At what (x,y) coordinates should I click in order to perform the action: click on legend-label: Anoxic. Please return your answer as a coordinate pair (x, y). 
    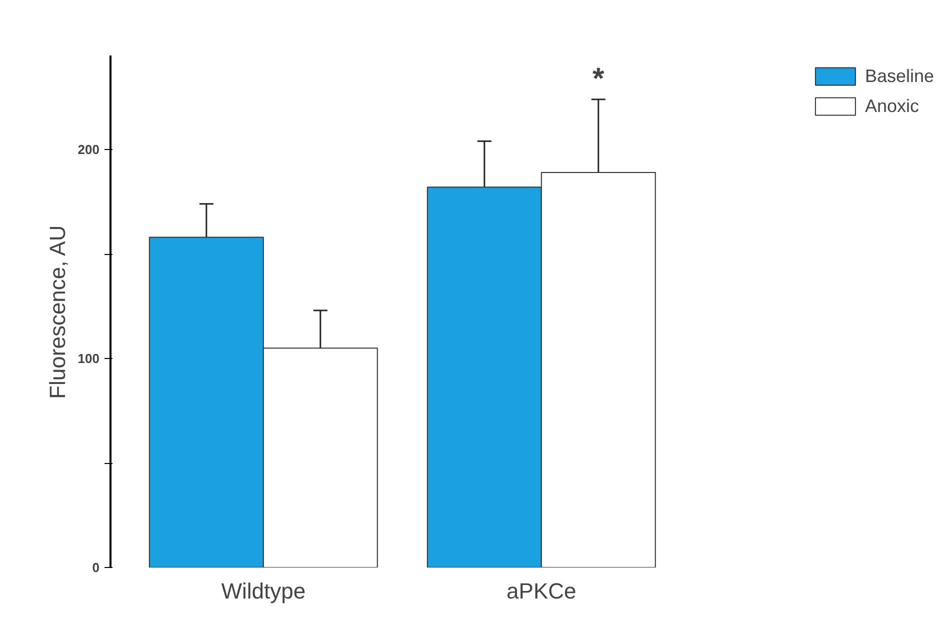
    Looking at the image, I should click on (891, 106).